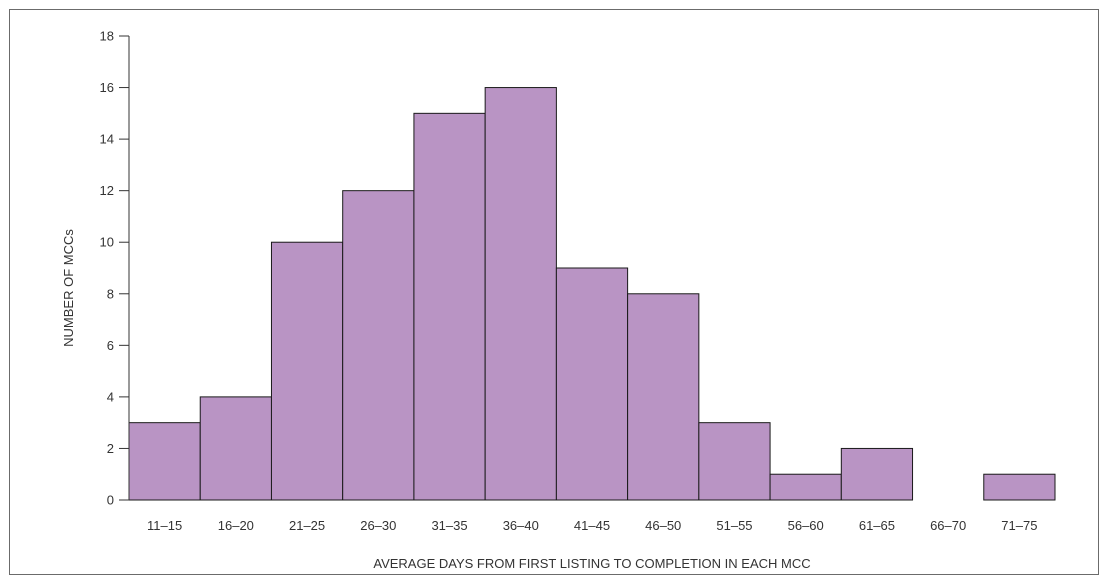 Image resolution: width=1109 pixels, height=585 pixels. What do you see at coordinates (734, 461) in the screenshot?
I see `bar-51–55` at bounding box center [734, 461].